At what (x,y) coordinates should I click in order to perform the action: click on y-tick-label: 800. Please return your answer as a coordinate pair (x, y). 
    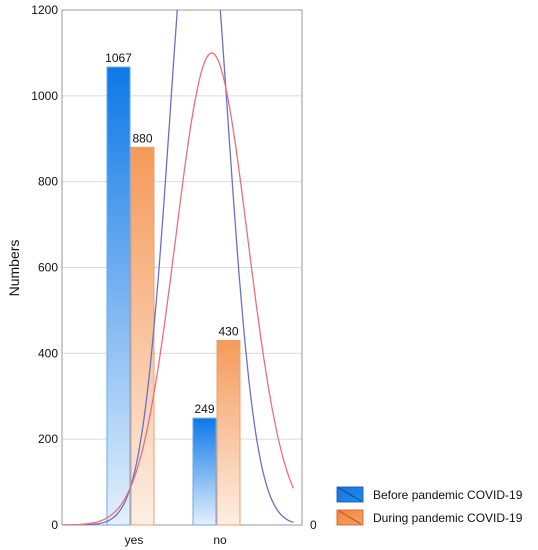
    Looking at the image, I should click on (48, 182).